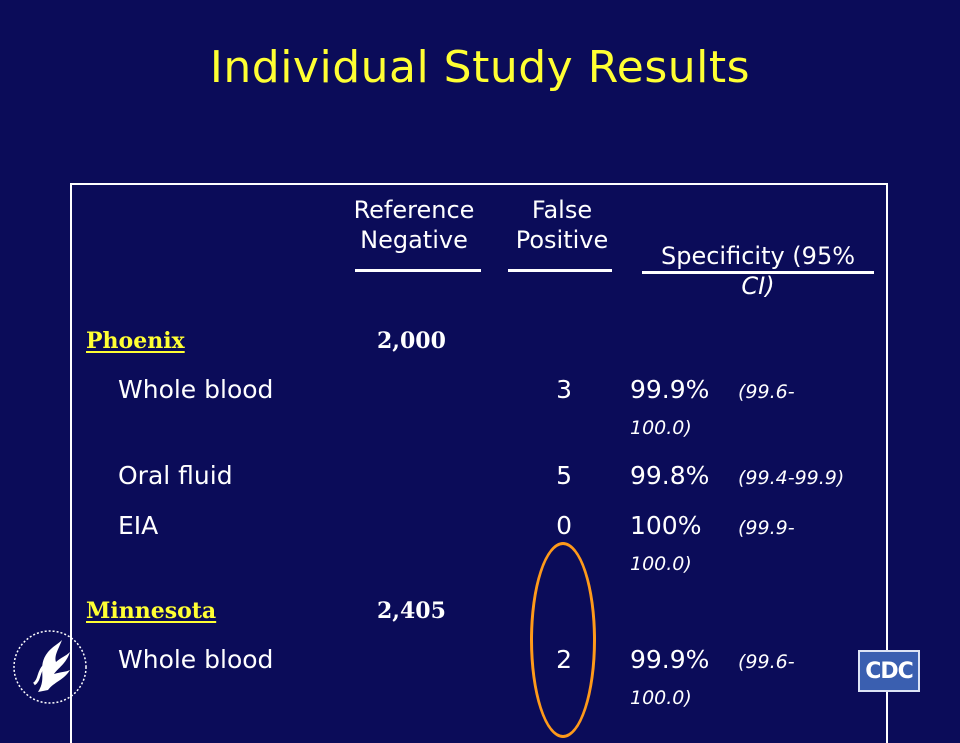 Image resolution: width=960 pixels, height=743 pixels. What do you see at coordinates (151, 611) in the screenshot?
I see `site-label-minnesota: Minnesota` at bounding box center [151, 611].